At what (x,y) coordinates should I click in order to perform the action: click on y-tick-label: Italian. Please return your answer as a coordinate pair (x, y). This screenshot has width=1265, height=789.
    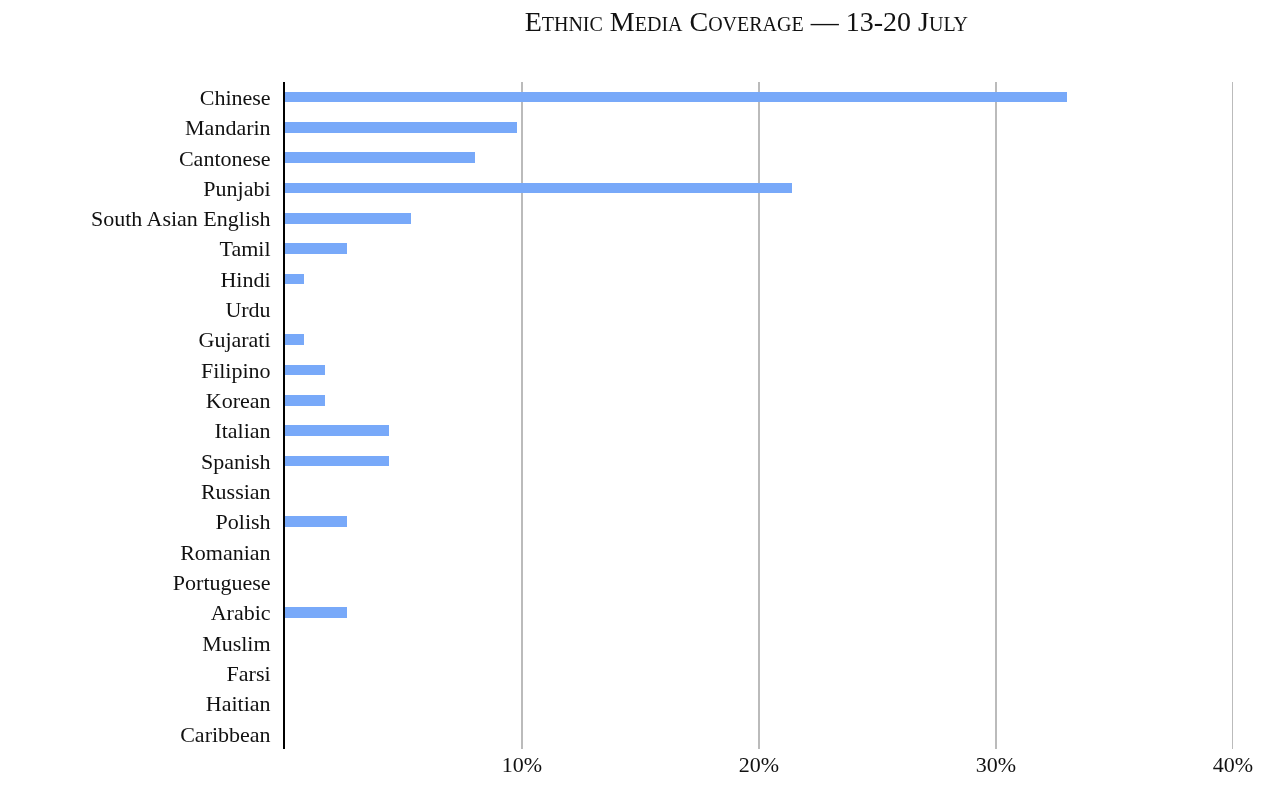
    Looking at the image, I should click on (242, 431).